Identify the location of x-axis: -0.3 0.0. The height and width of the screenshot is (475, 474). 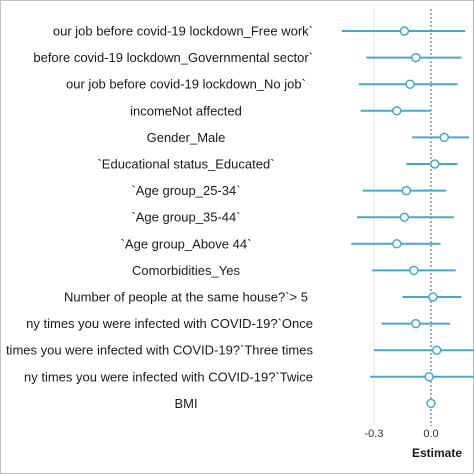
(402, 434).